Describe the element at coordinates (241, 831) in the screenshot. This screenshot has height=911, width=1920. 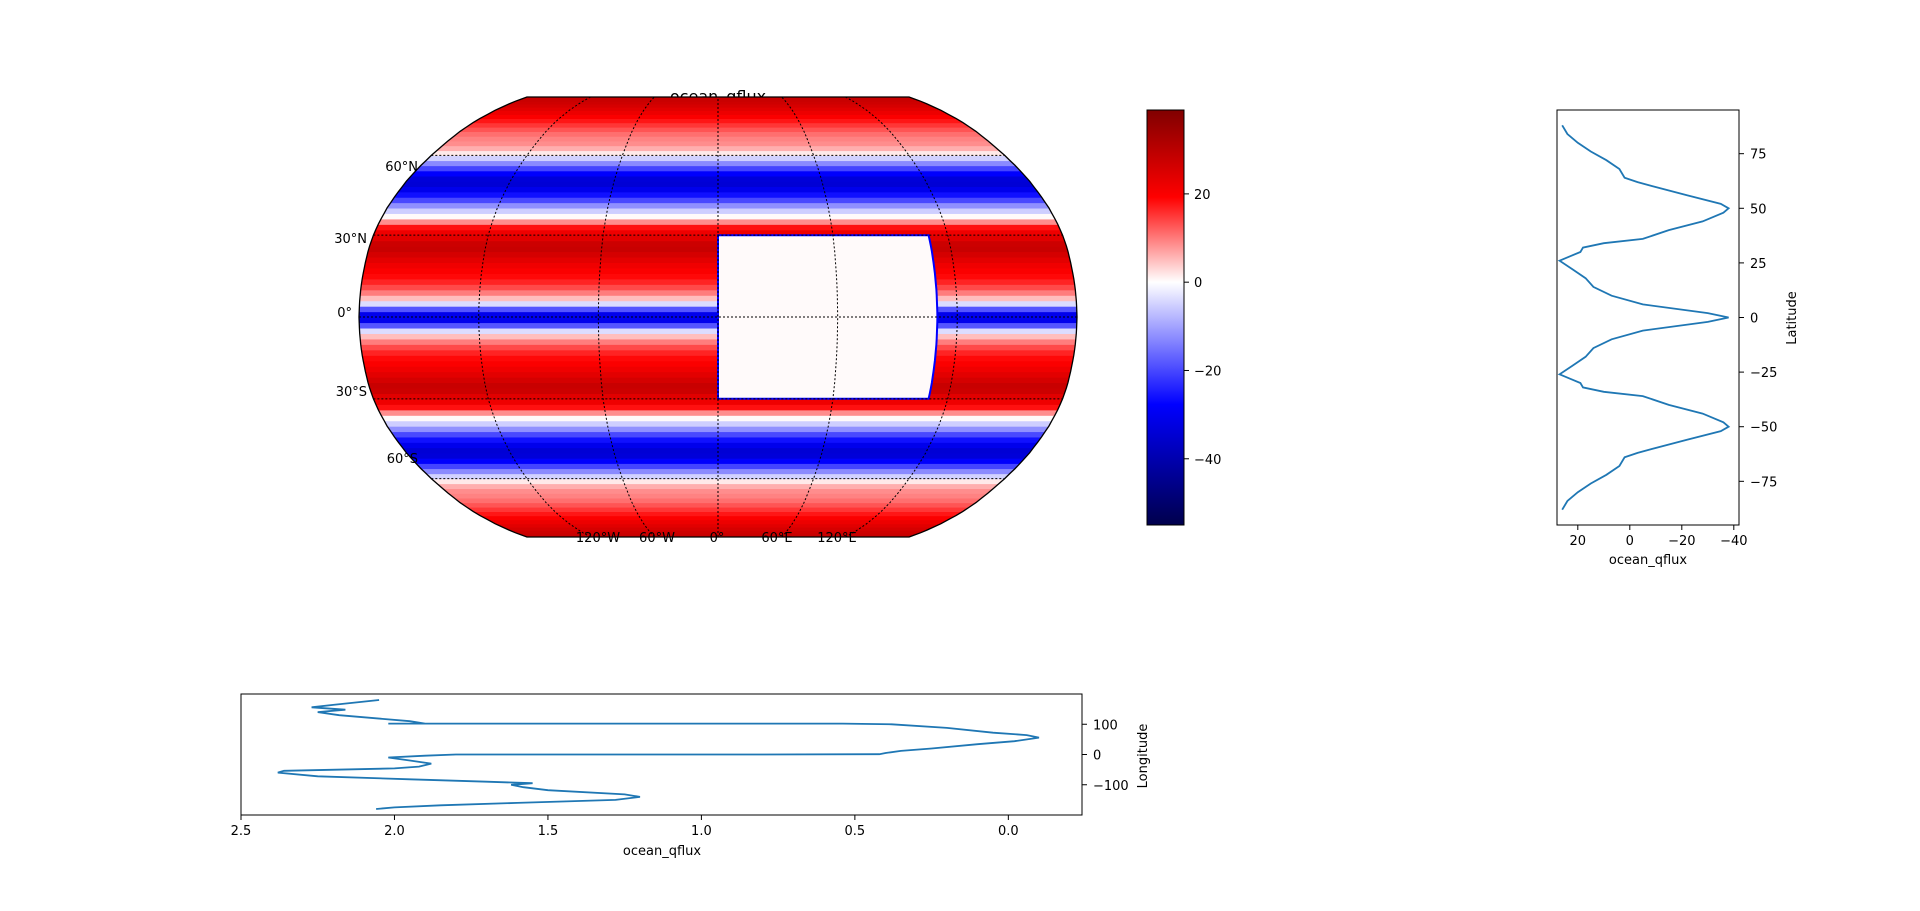
I see `longitude-profile-xtick-label: 2.5` at that location.